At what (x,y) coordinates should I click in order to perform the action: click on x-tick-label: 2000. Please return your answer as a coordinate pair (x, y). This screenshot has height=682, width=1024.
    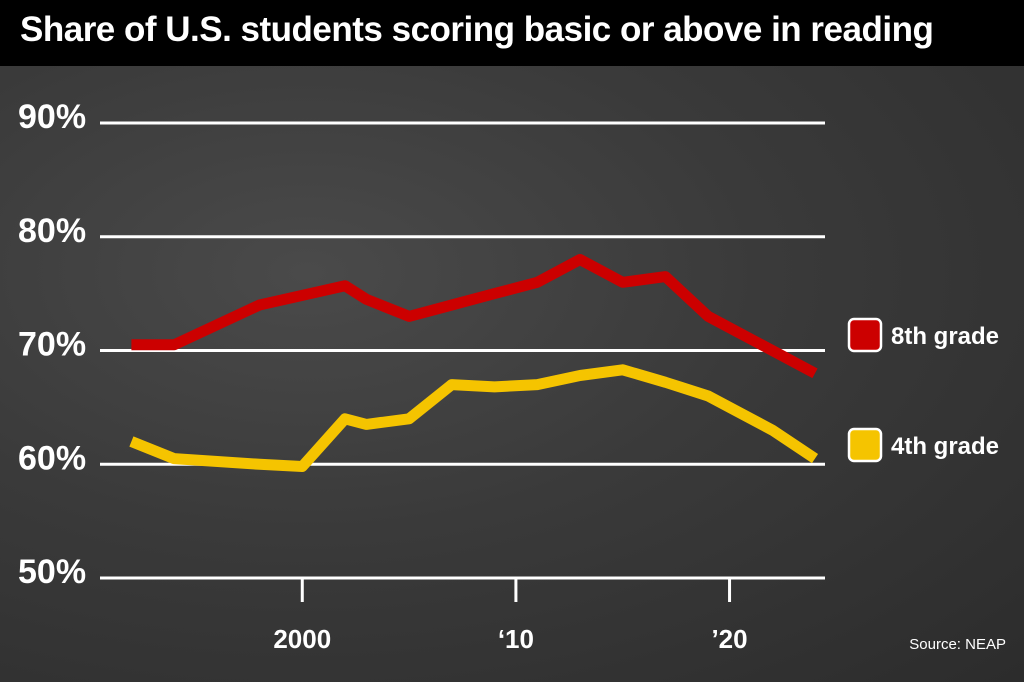
    Looking at the image, I should click on (302, 639).